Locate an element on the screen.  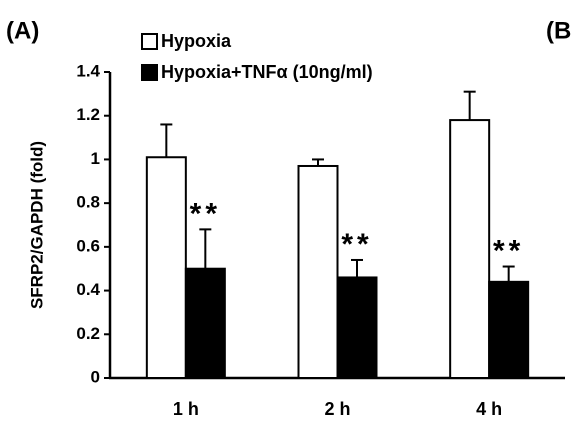
y-tick-label: 1.2 is located at coordinates (88, 114).